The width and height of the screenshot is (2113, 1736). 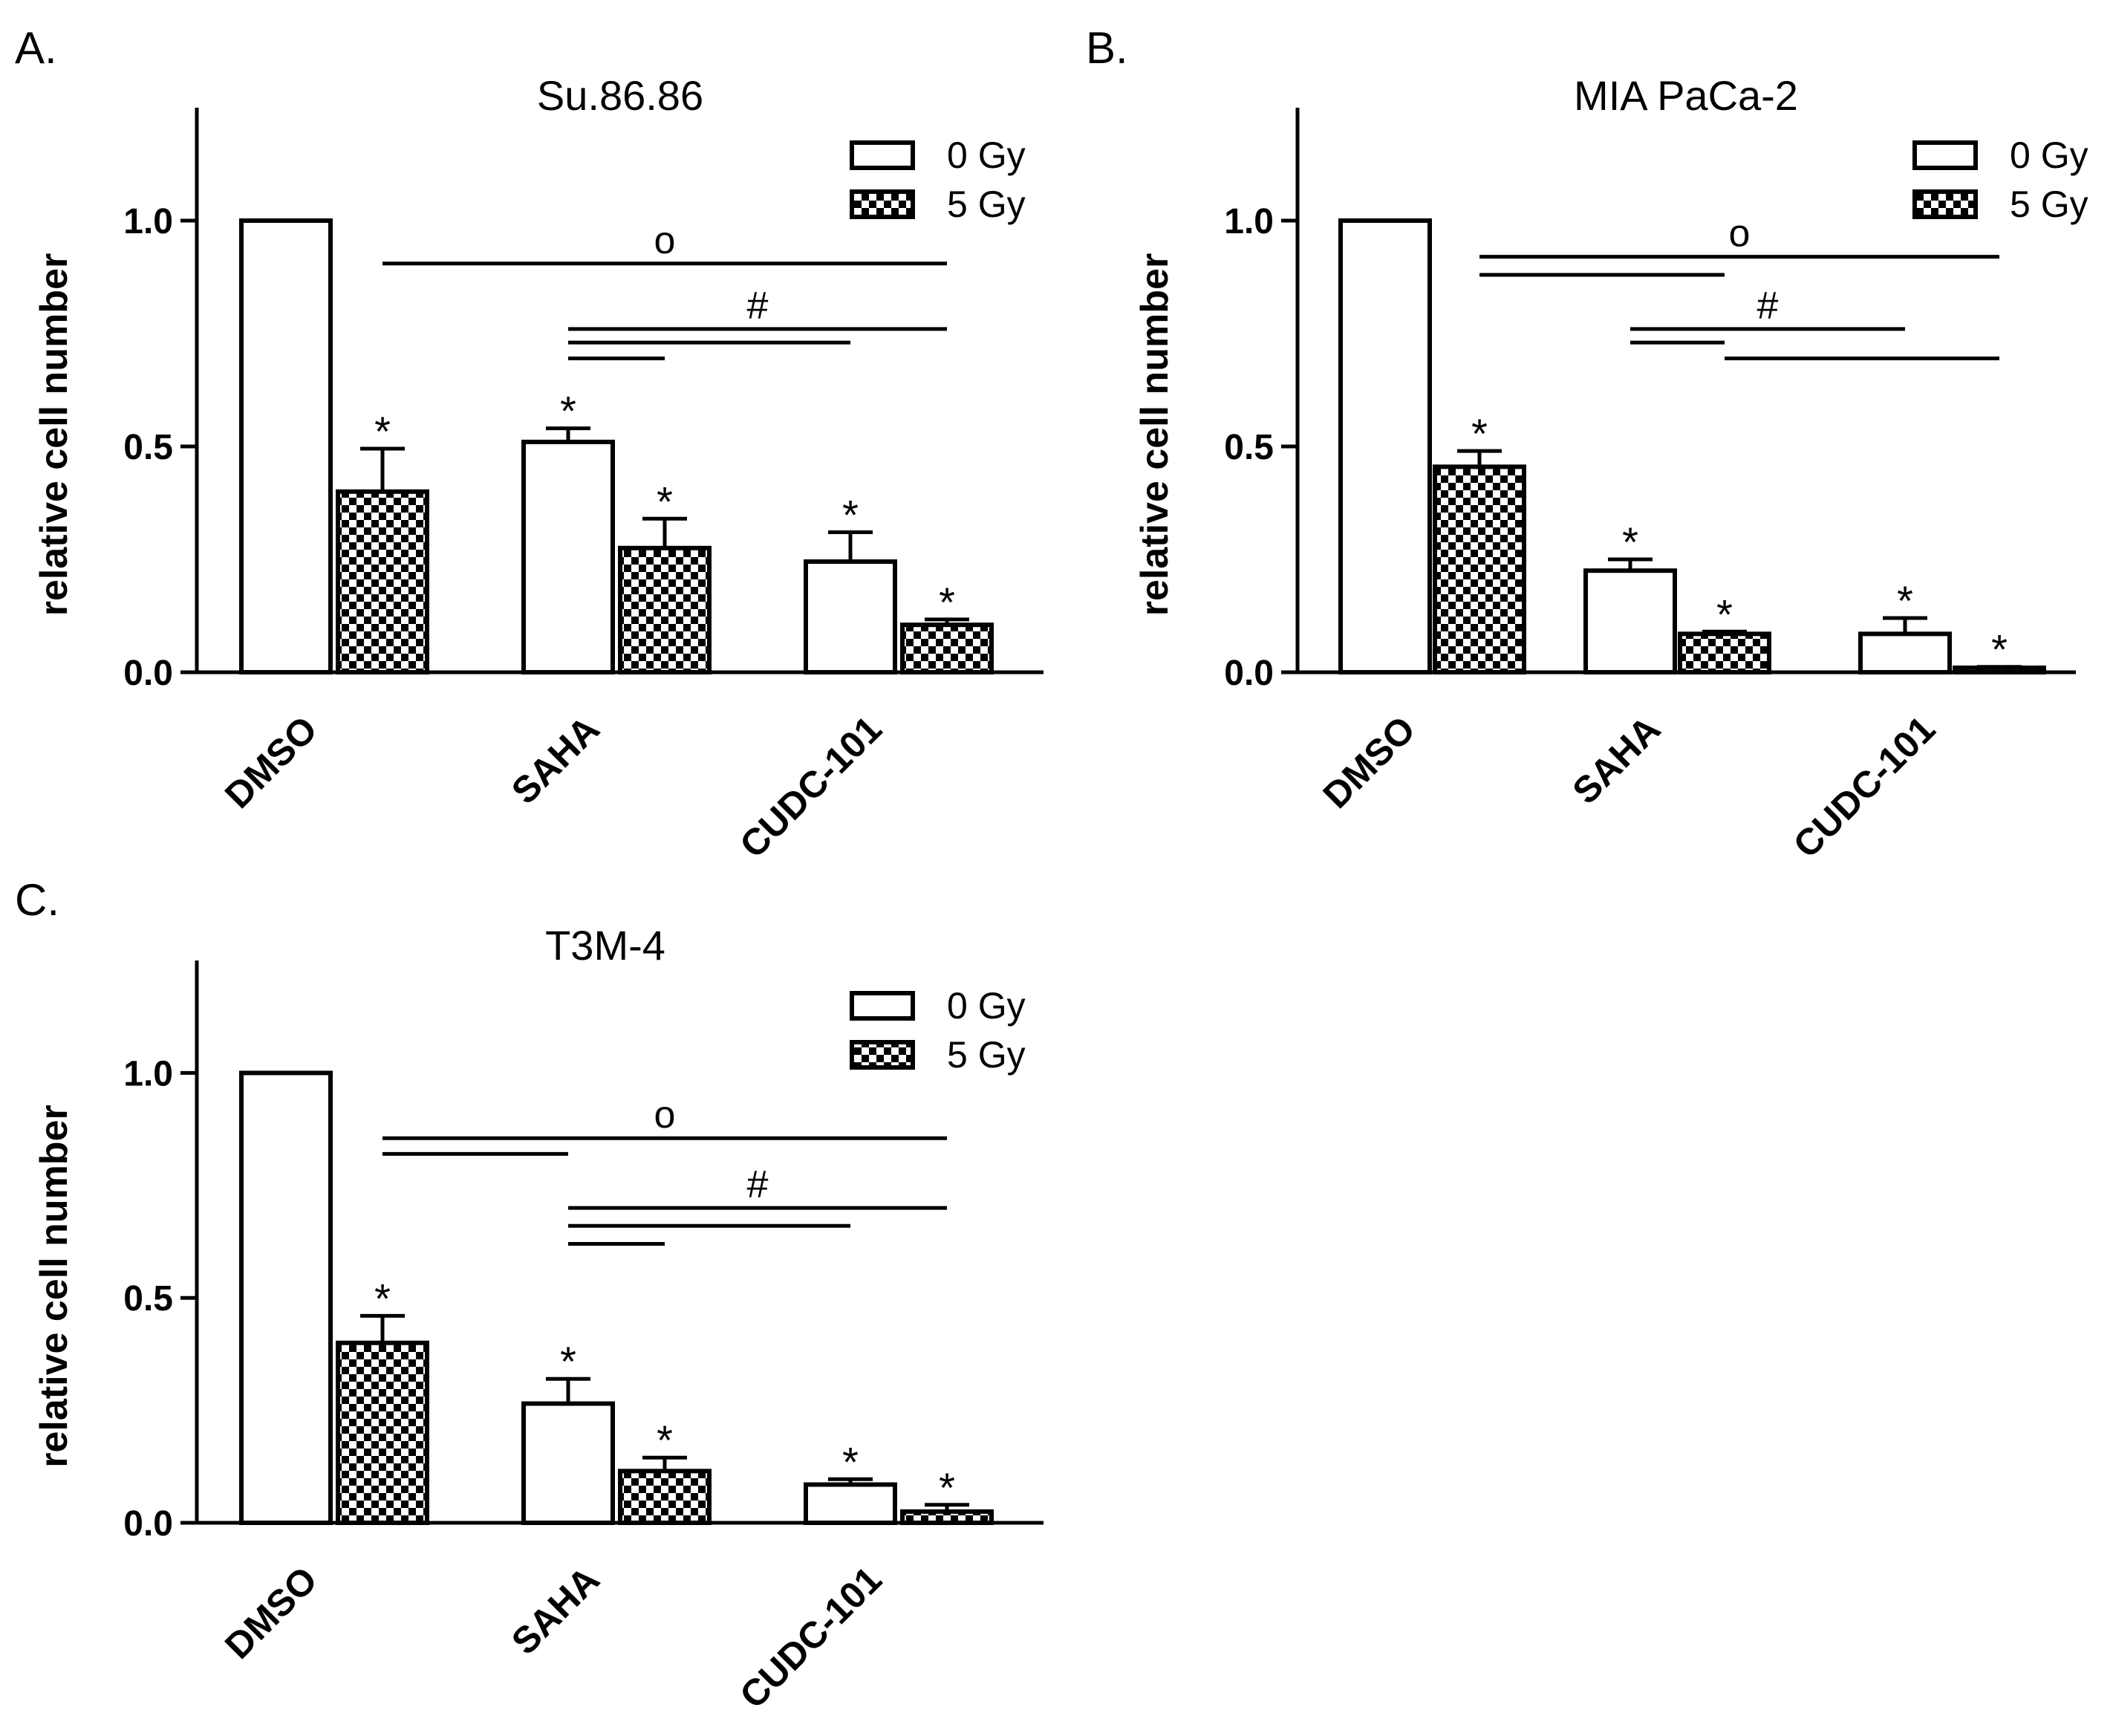 I want to click on panel-label: A., so click(x=36, y=48).